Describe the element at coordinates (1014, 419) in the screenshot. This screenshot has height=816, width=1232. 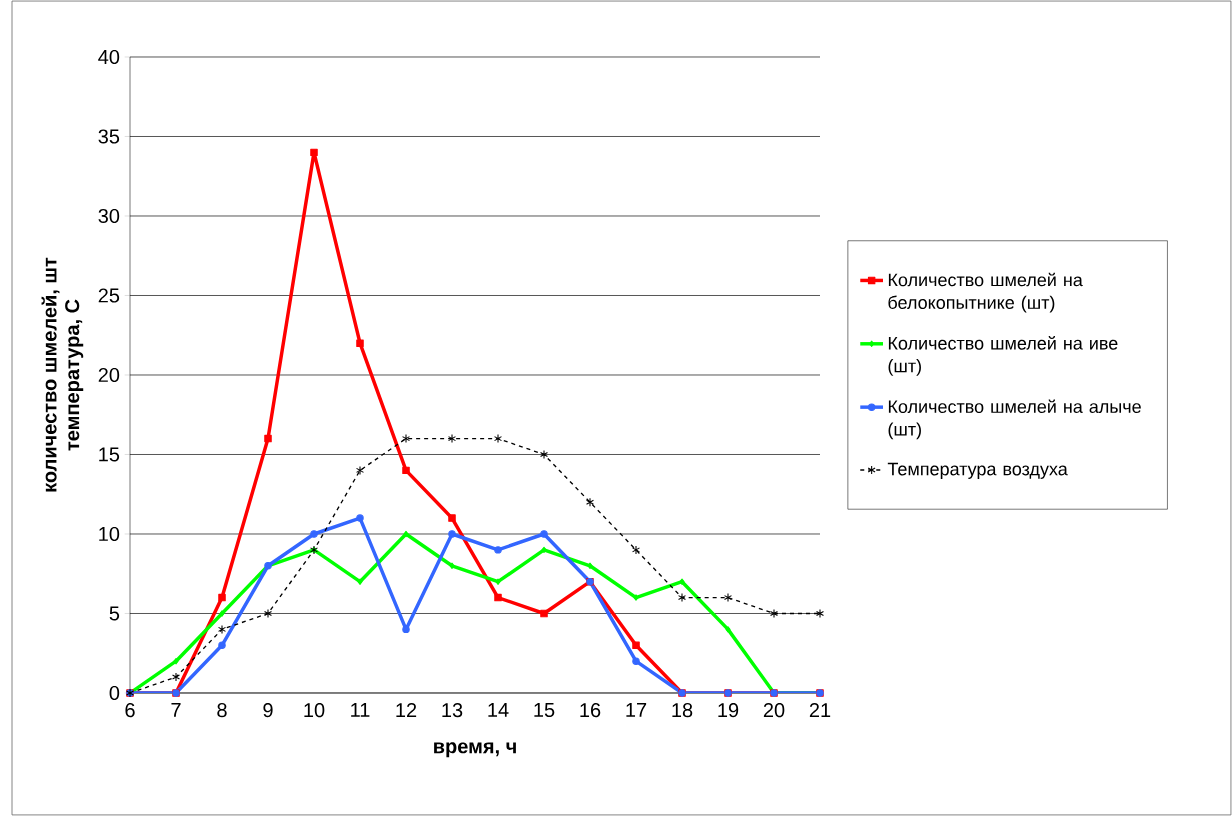
I see `legend-label: Количество шмелей на алыче (шт)` at that location.